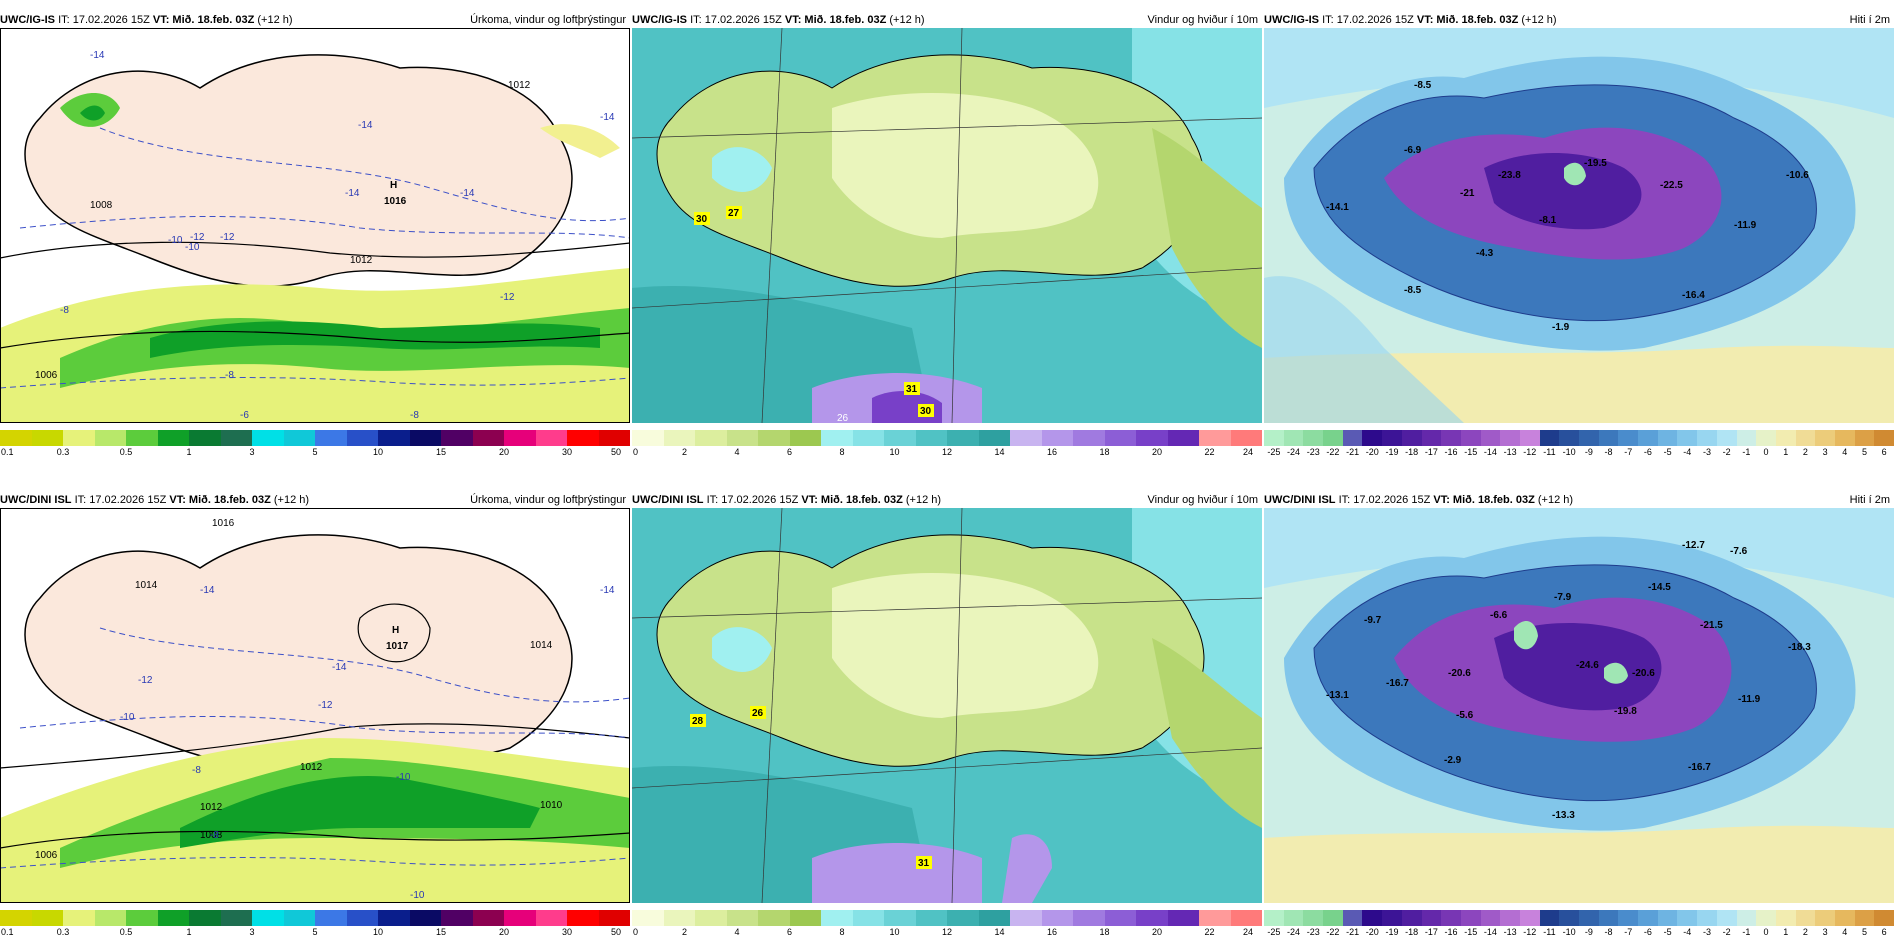 This screenshot has height=950, width=1900. What do you see at coordinates (1397, 683) in the screenshot?
I see `temperature-label: -16.7` at bounding box center [1397, 683].